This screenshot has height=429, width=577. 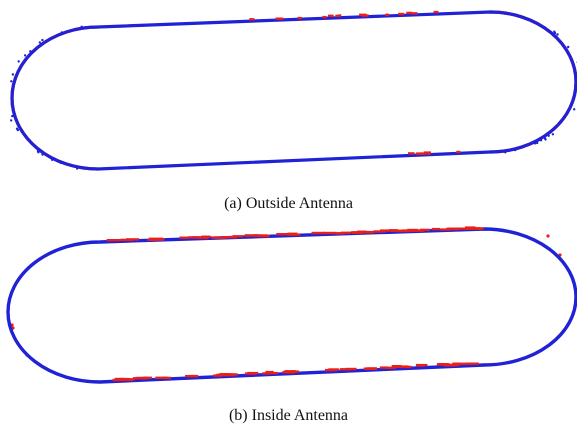 I want to click on panel-b-curve-detection, so click(x=548, y=236).